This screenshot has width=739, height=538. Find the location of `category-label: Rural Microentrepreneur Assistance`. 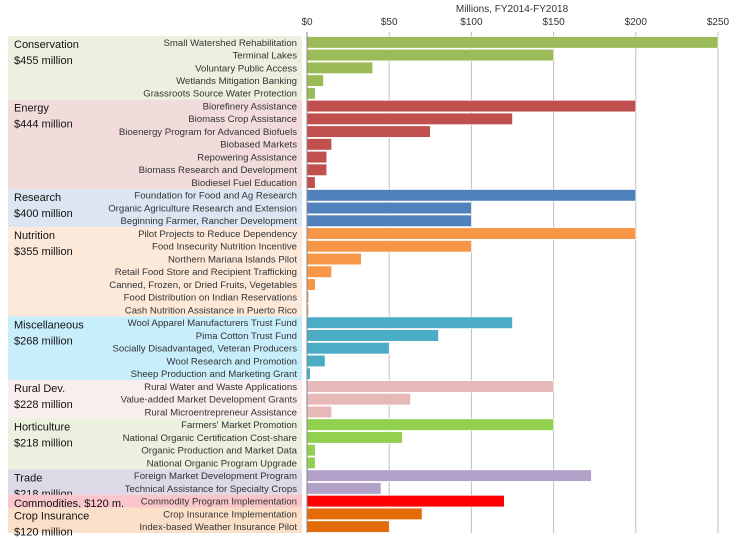

category-label: Rural Microentrepreneur Assistance is located at coordinates (220, 412).